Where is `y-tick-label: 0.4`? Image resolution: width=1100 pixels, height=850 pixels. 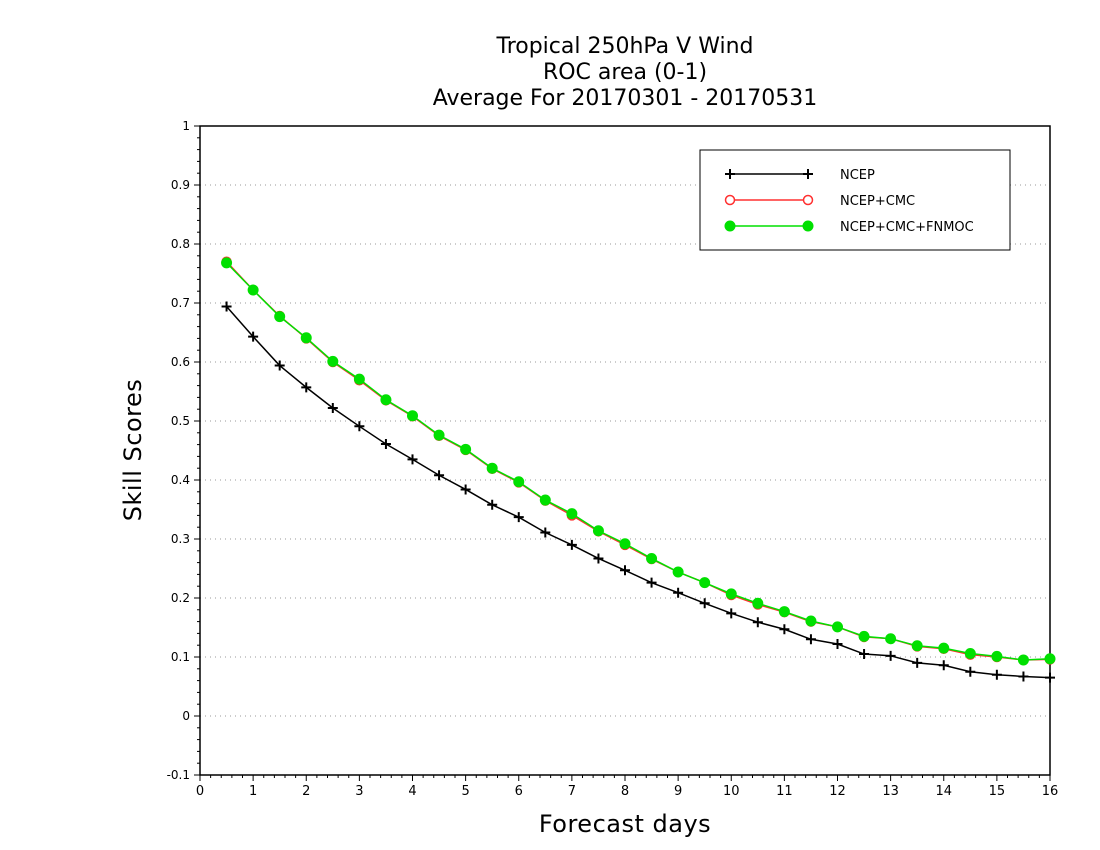
y-tick-label: 0.4 is located at coordinates (180, 480).